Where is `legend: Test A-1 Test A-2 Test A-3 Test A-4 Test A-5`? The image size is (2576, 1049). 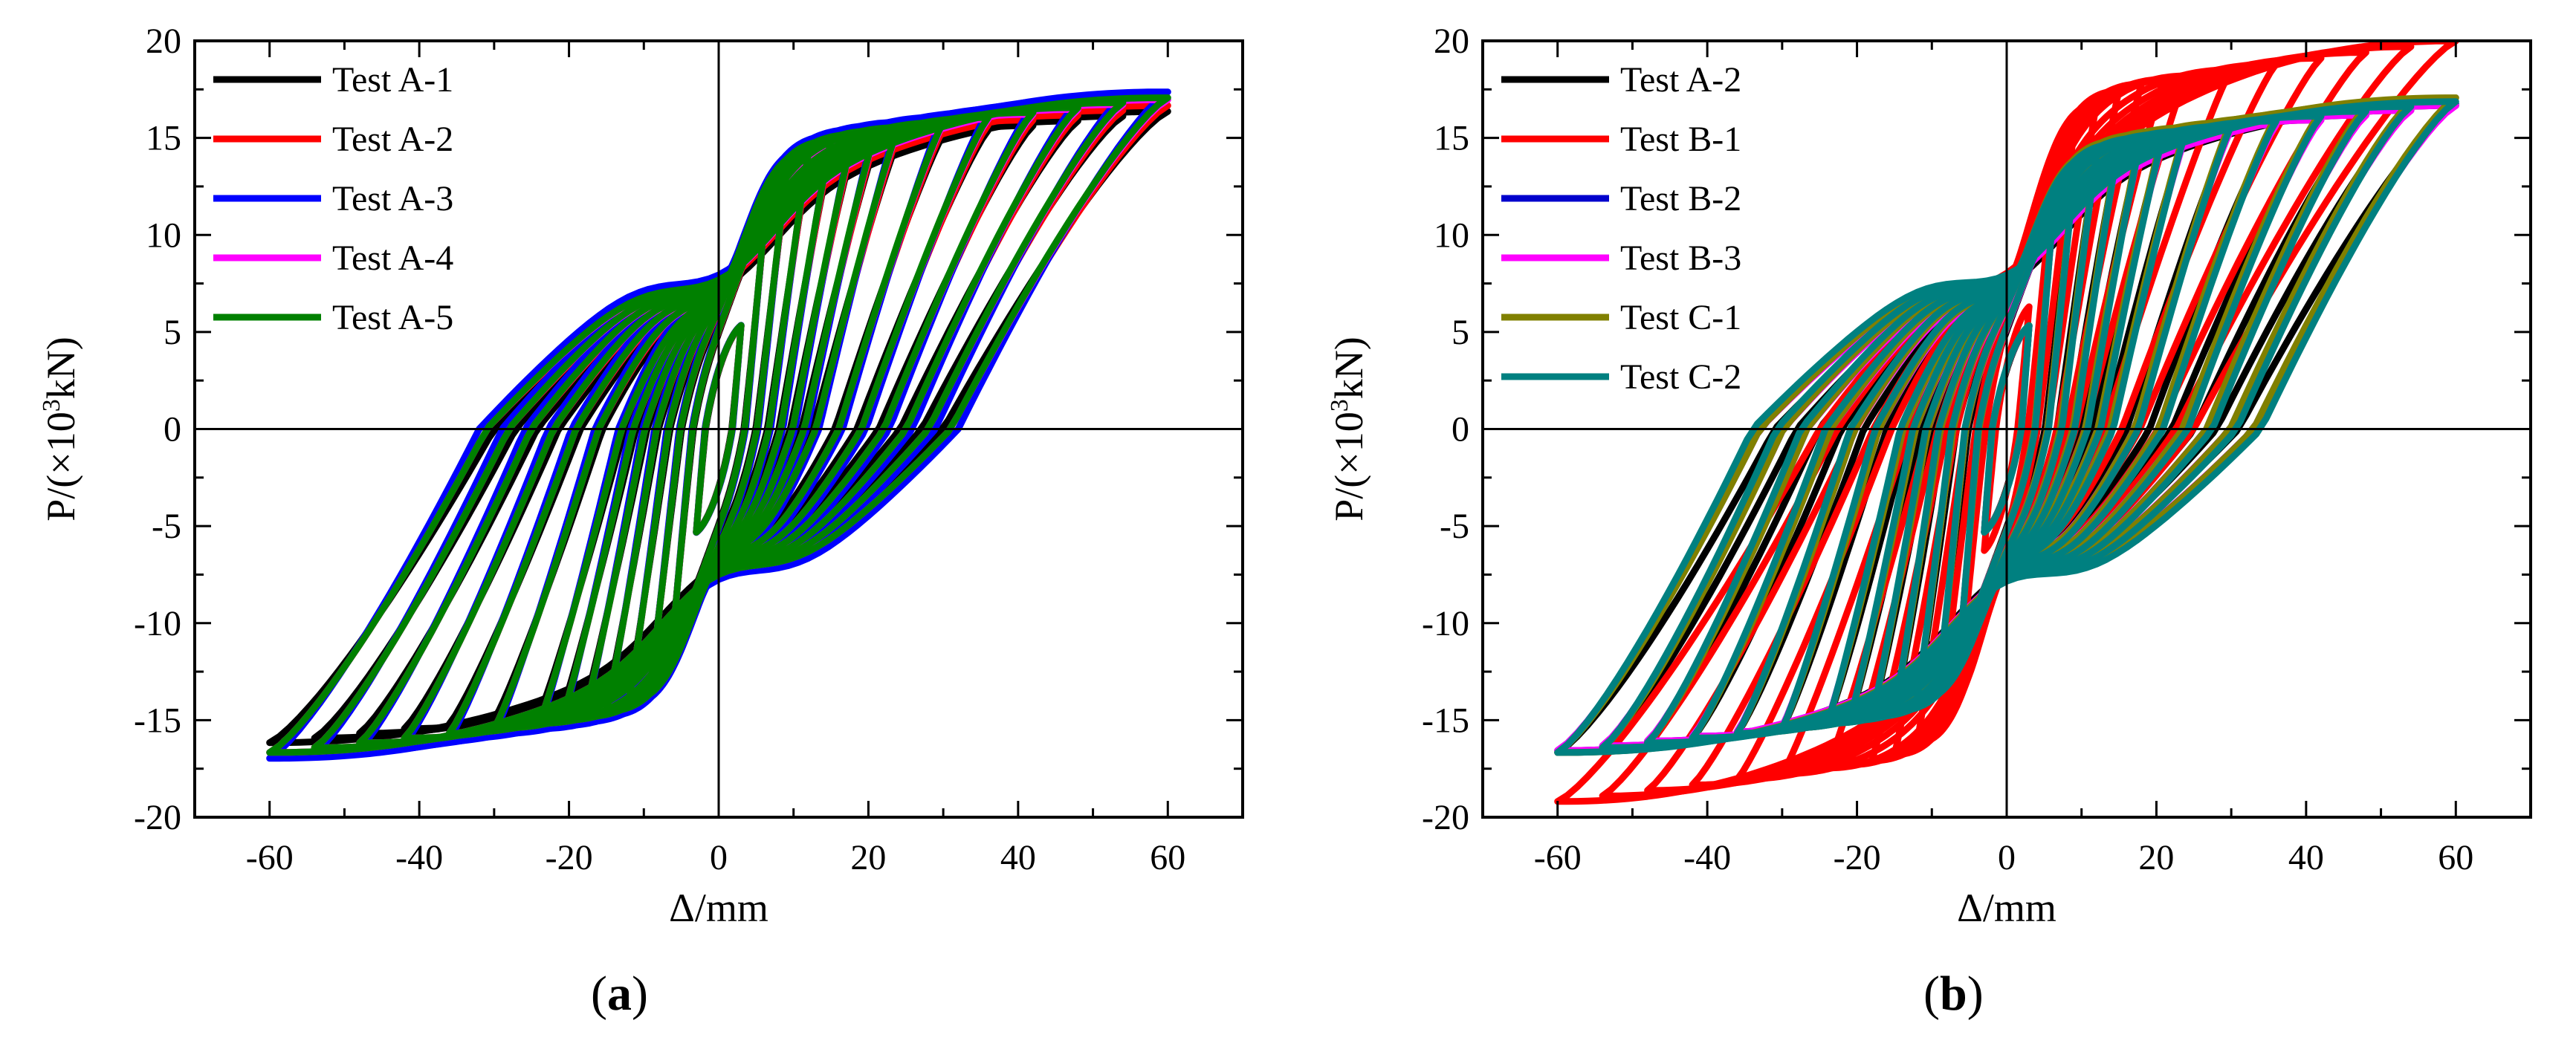 legend: Test A-1 Test A-2 Test A-3 Test A-4 Test A-5 is located at coordinates (333, 198).